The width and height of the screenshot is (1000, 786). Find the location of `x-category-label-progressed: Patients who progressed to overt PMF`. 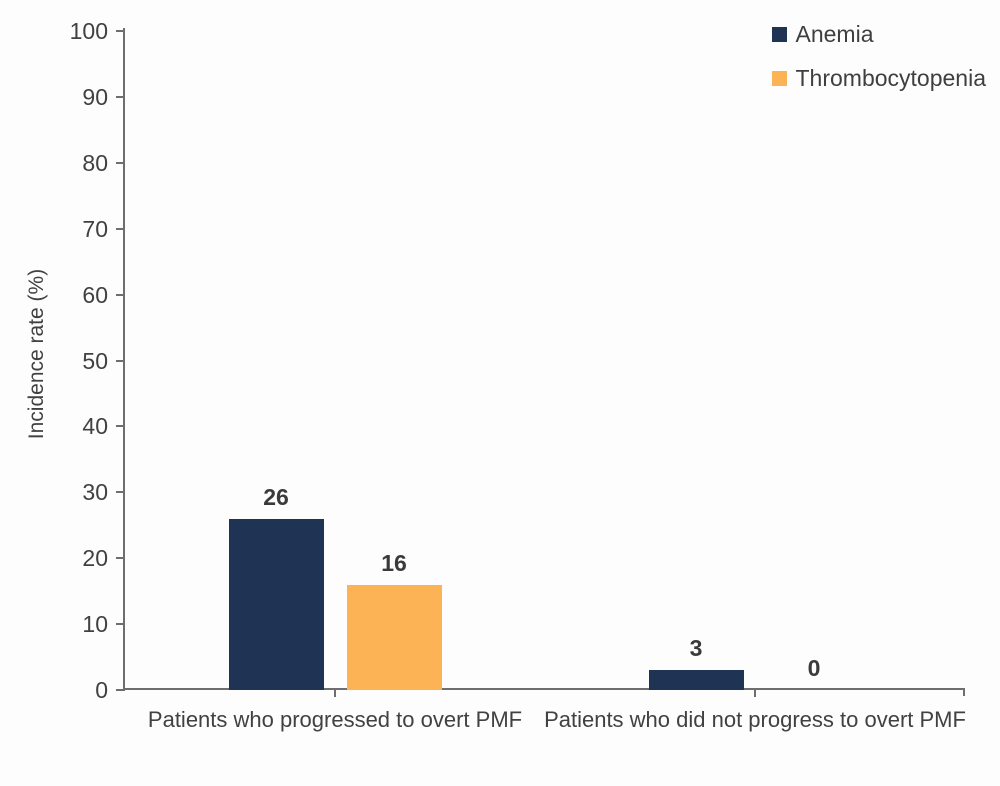

x-category-label-progressed: Patients who progressed to overt PMF is located at coordinates (335, 719).